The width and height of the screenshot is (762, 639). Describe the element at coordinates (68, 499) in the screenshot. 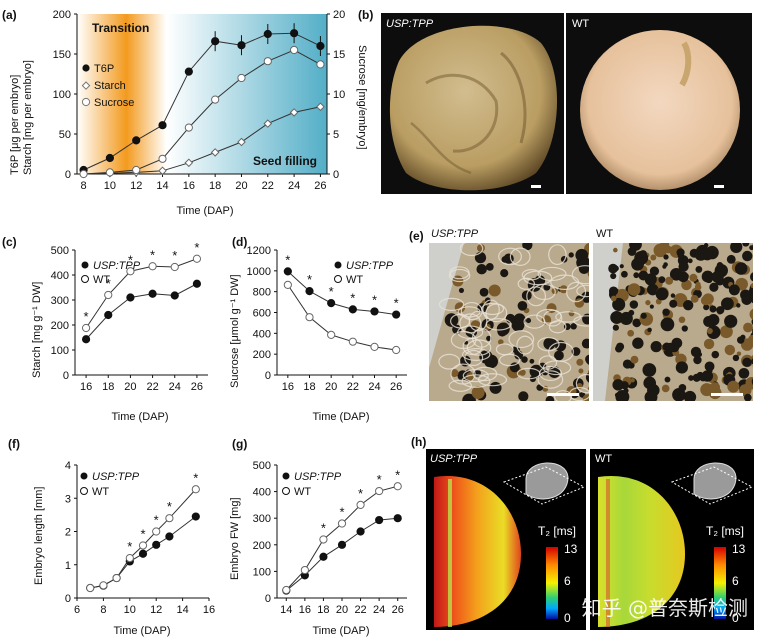

I see `f-ytick-label: 3` at that location.